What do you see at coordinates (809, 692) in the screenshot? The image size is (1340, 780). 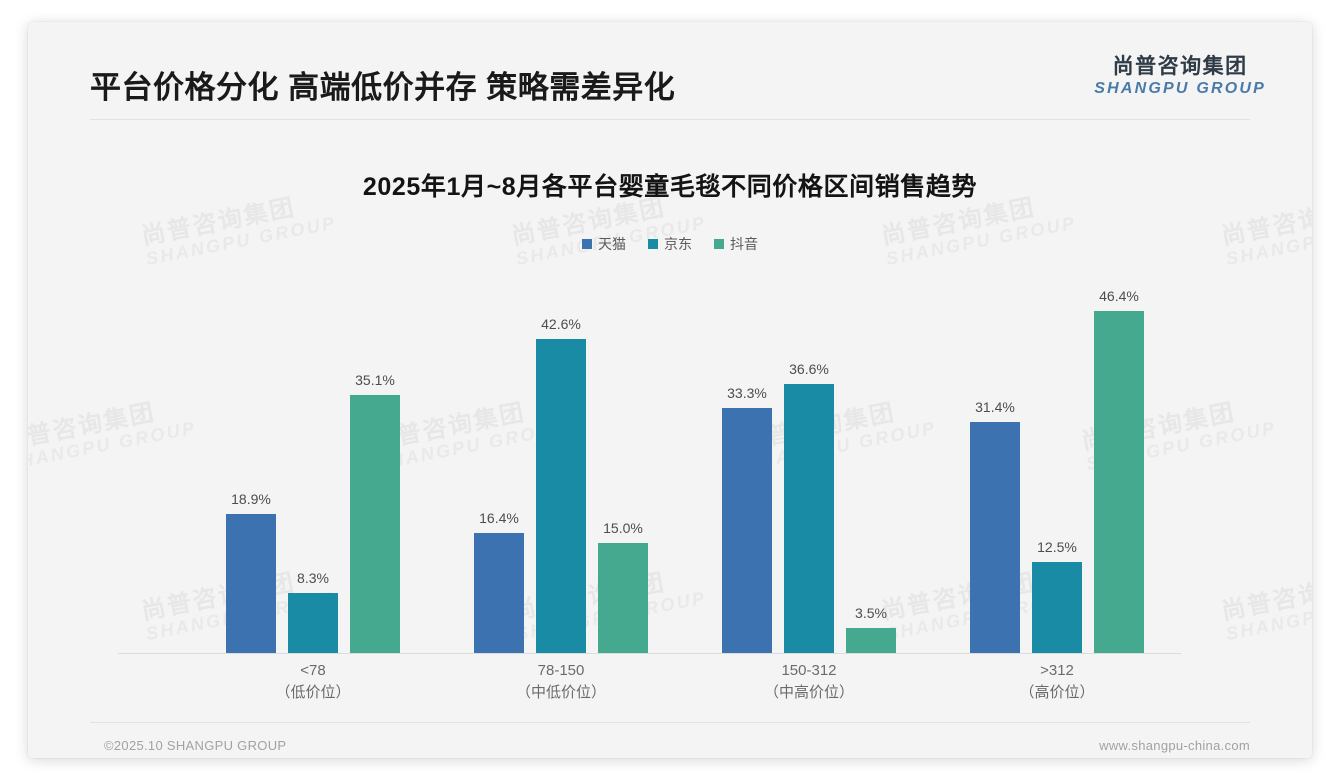 I see `x-axis-label-tier: （中高价位）` at bounding box center [809, 692].